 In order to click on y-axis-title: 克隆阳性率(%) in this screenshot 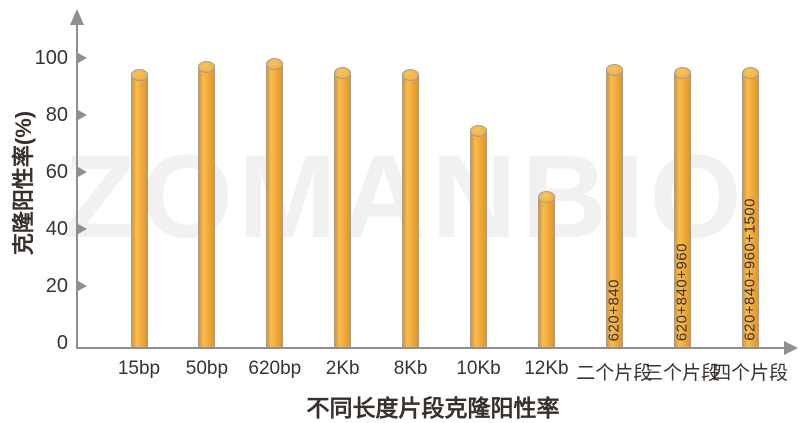, I will do `click(23, 183)`.